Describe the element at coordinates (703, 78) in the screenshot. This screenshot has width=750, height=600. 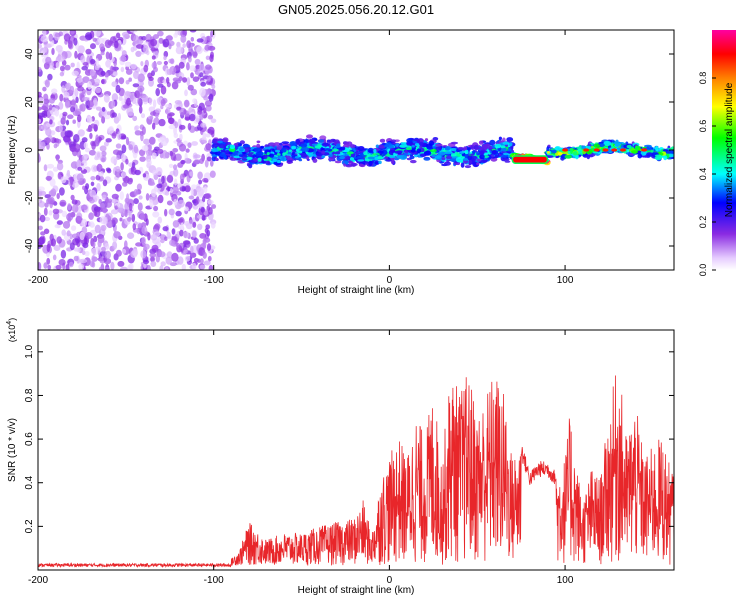
I see `colorbar-tick-label: 0.8` at that location.